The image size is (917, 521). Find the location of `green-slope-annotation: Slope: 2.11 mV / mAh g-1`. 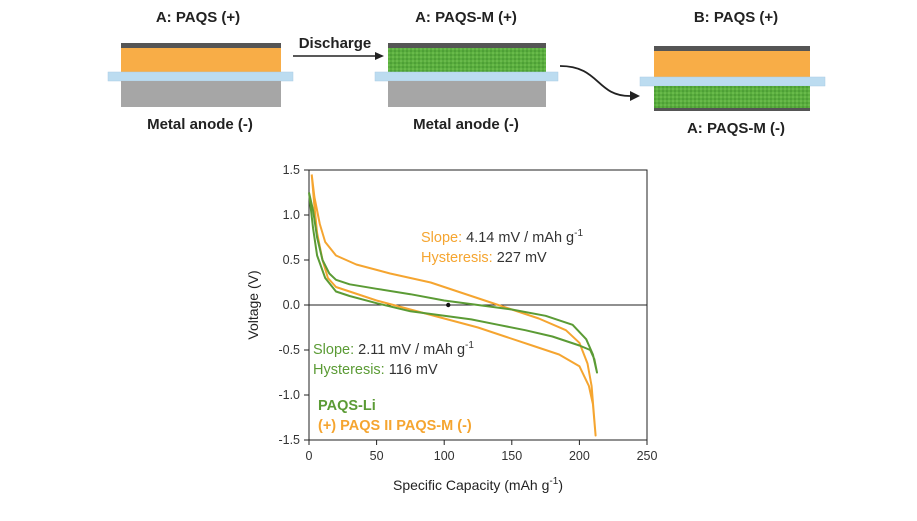

green-slope-annotation: Slope: 2.11 mV / mAh g-1 is located at coordinates (393, 349).